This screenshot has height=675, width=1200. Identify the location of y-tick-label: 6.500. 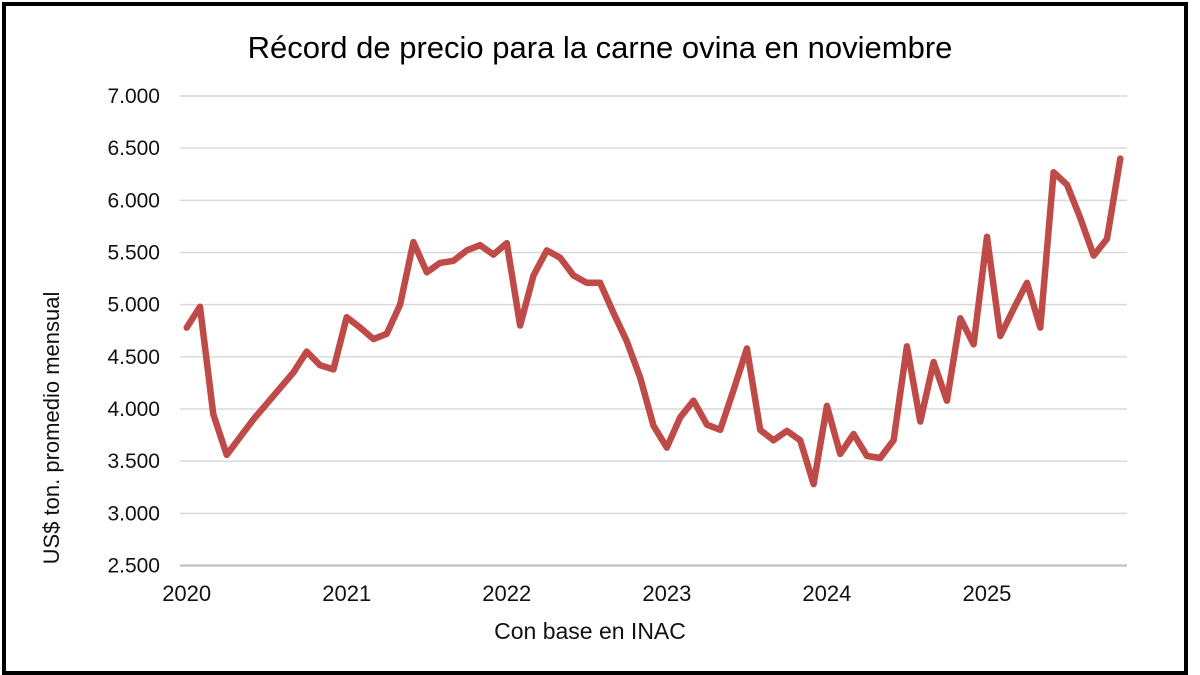
(133, 148).